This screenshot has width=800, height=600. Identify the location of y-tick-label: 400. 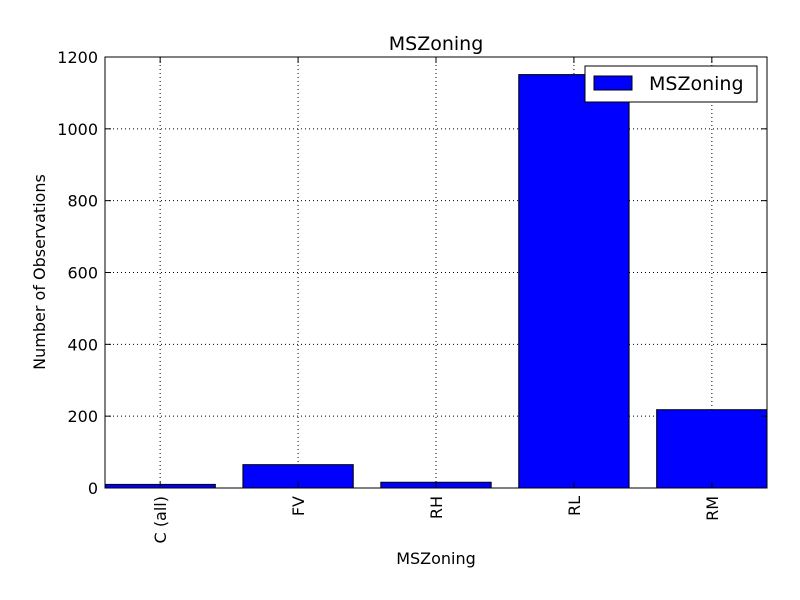
(82, 344).